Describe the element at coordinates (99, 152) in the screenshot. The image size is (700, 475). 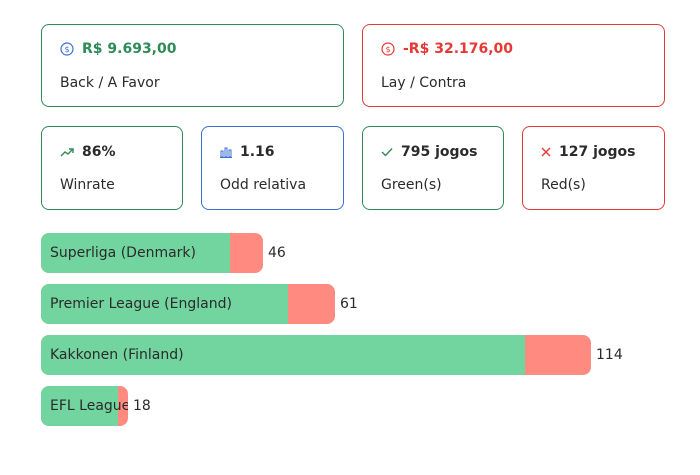
I see `winrate-value: 86%` at that location.